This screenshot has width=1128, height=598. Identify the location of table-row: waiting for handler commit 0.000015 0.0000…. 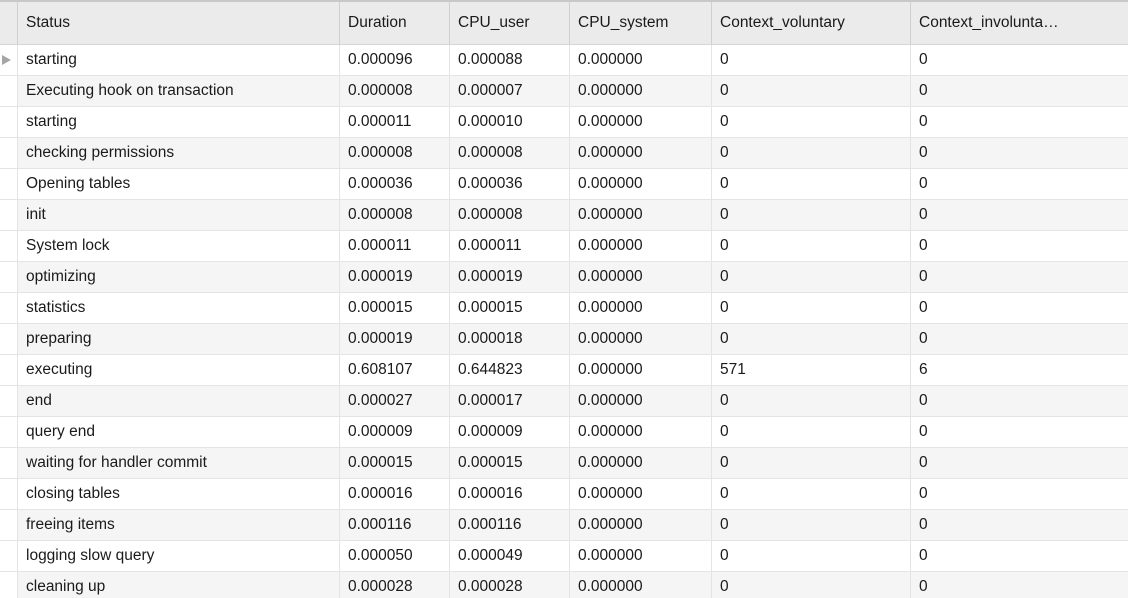
(564, 463).